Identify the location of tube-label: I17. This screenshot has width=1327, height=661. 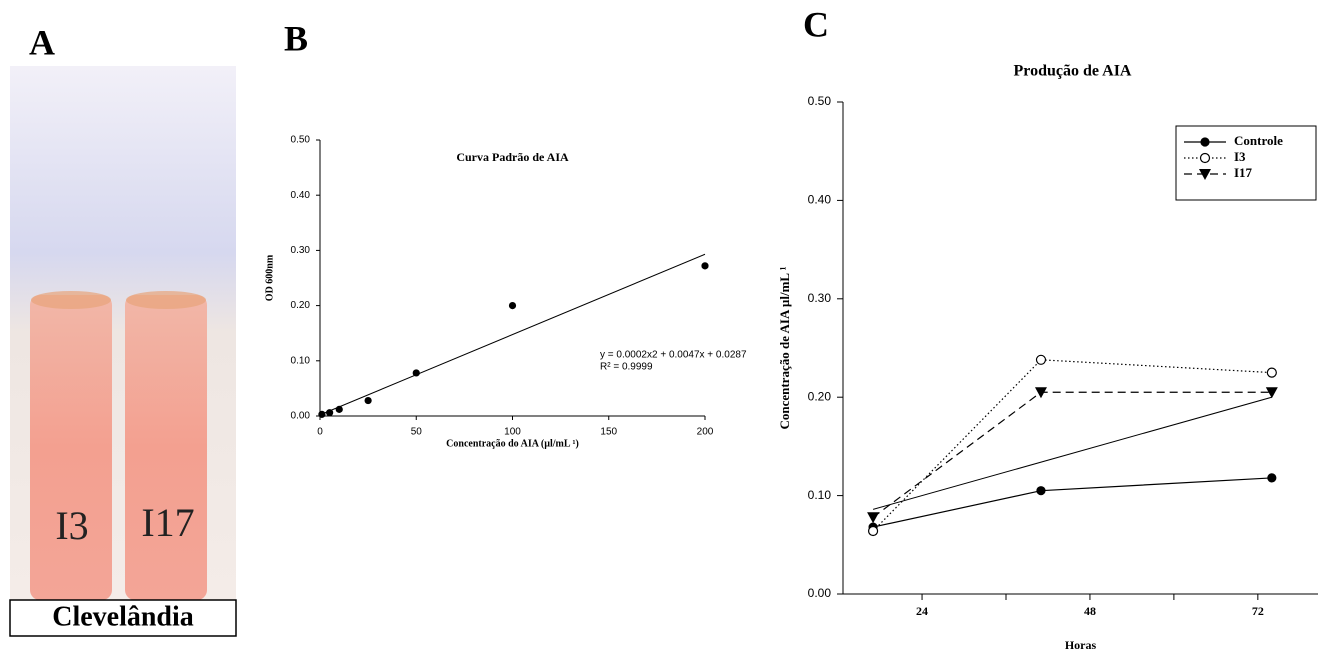
(167, 522).